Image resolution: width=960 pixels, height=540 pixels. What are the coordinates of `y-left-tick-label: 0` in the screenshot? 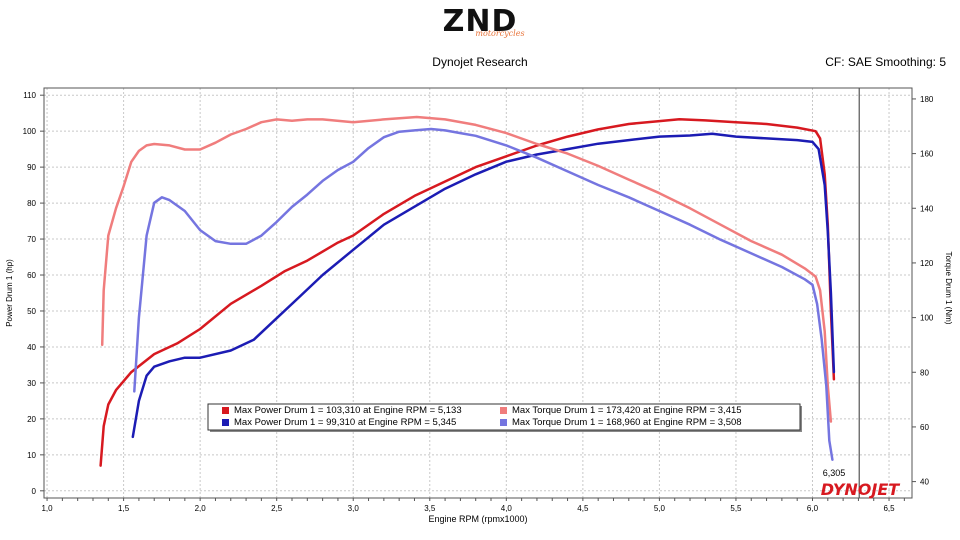 It's located at (34, 491).